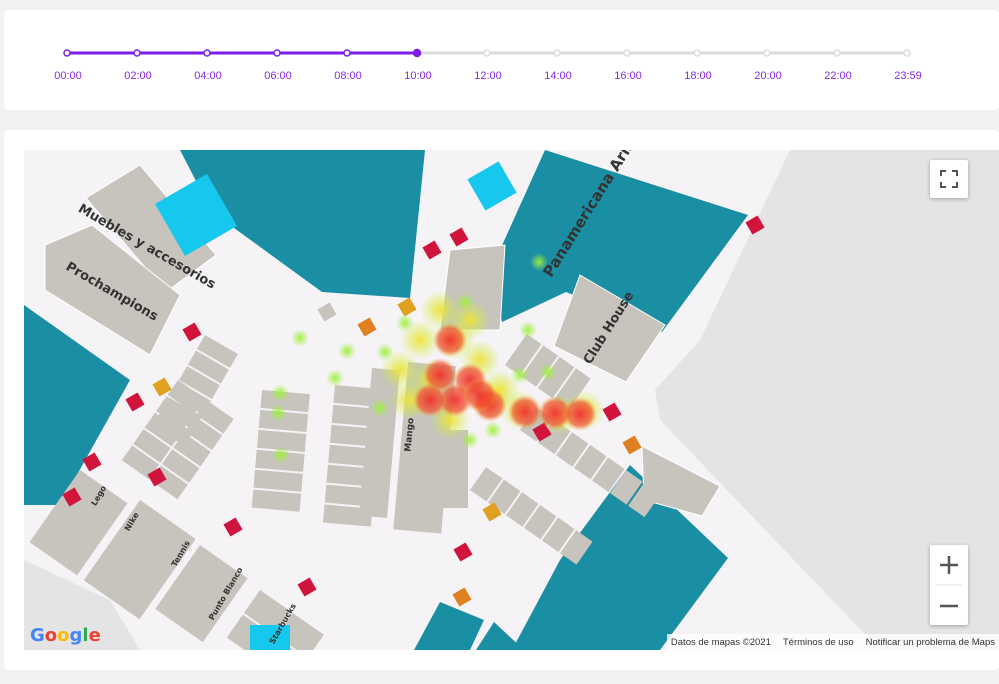 This screenshot has height=684, width=999. What do you see at coordinates (82, 605) in the screenshot?
I see `outer-area` at bounding box center [82, 605].